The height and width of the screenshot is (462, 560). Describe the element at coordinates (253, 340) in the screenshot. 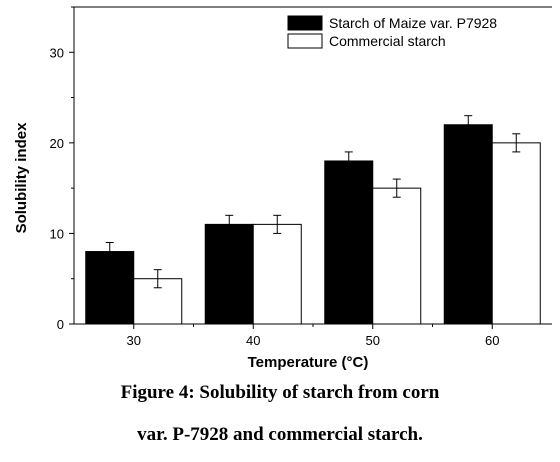

I see `x-tick-label: 40` at that location.